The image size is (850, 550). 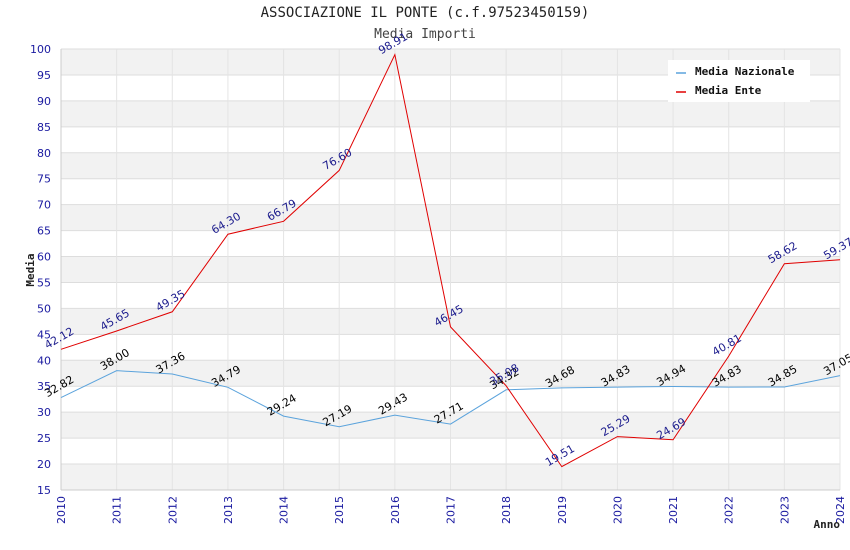 What do you see at coordinates (44, 257) in the screenshot?
I see `y-tick-label: 60` at bounding box center [44, 257].